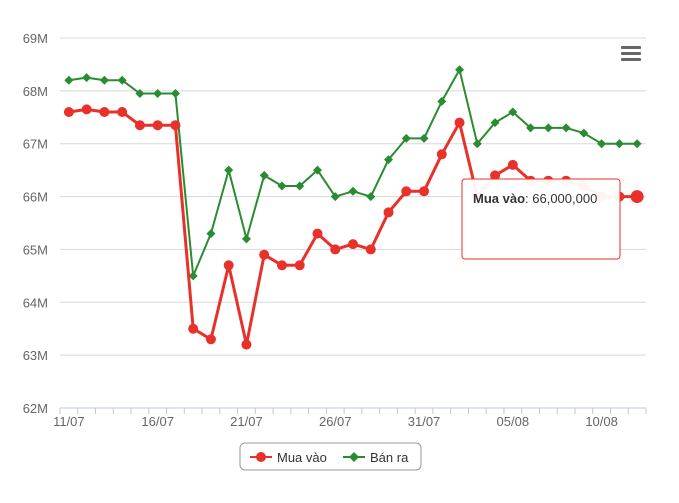 The height and width of the screenshot is (503, 679). What do you see at coordinates (631, 53) in the screenshot?
I see `hamburger-menu-icon` at bounding box center [631, 53].